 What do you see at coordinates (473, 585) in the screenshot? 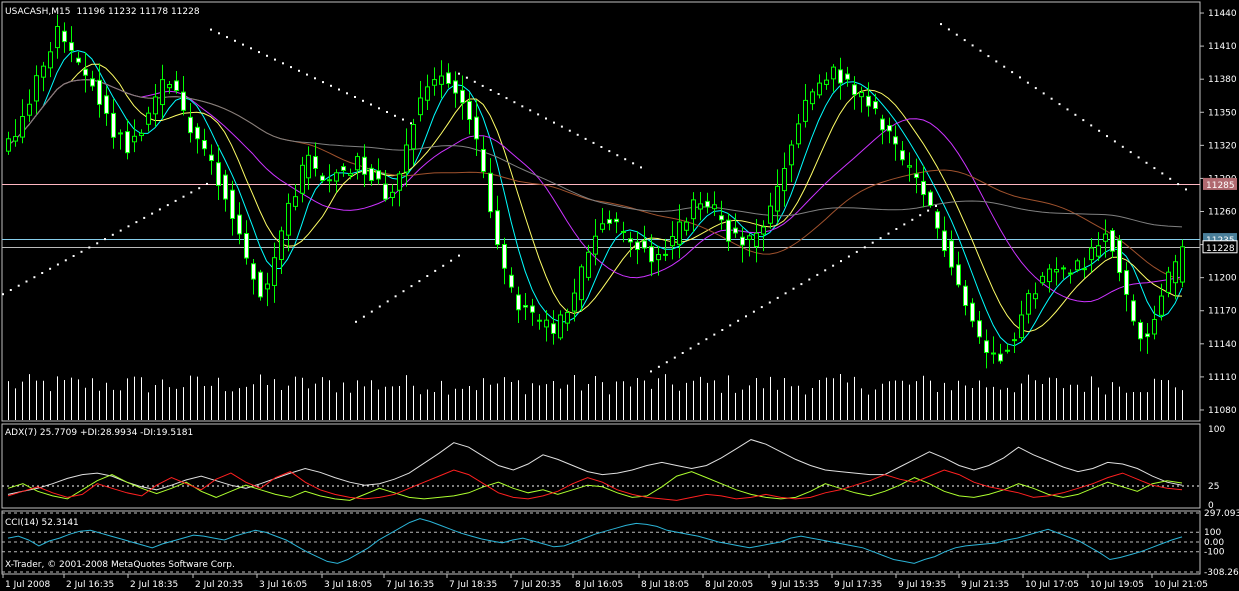
I see `x-tick-label: 7 Jul 18:35` at bounding box center [473, 585].